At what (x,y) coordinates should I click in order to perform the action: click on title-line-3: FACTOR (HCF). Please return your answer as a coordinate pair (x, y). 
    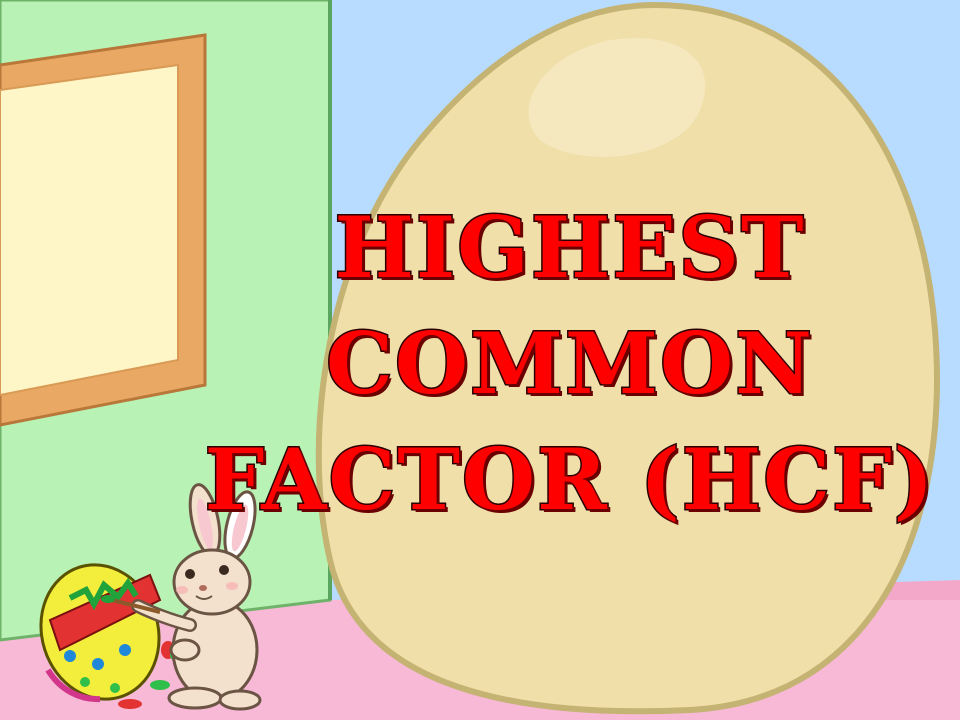
    Looking at the image, I should click on (569, 480).